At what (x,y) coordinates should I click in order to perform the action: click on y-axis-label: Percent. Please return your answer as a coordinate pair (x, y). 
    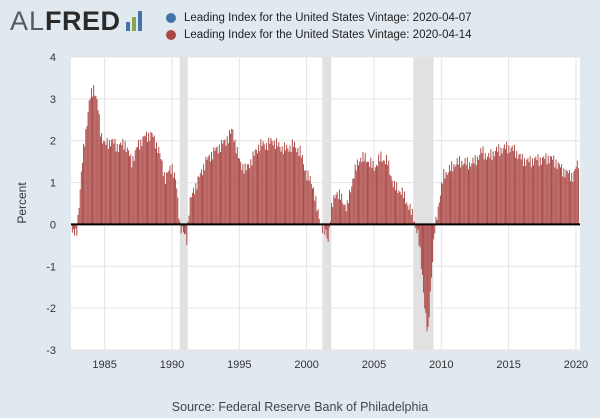
    Looking at the image, I should click on (22, 203).